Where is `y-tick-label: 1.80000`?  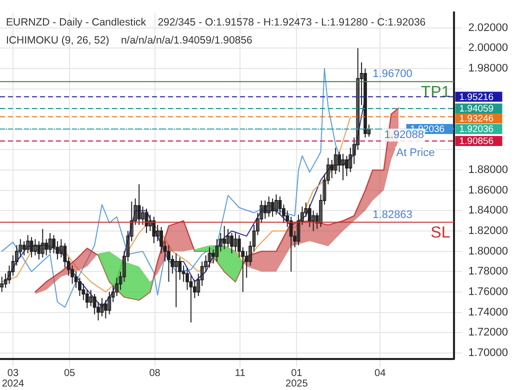 y-tick-label: 1.80000 is located at coordinates (488, 251).